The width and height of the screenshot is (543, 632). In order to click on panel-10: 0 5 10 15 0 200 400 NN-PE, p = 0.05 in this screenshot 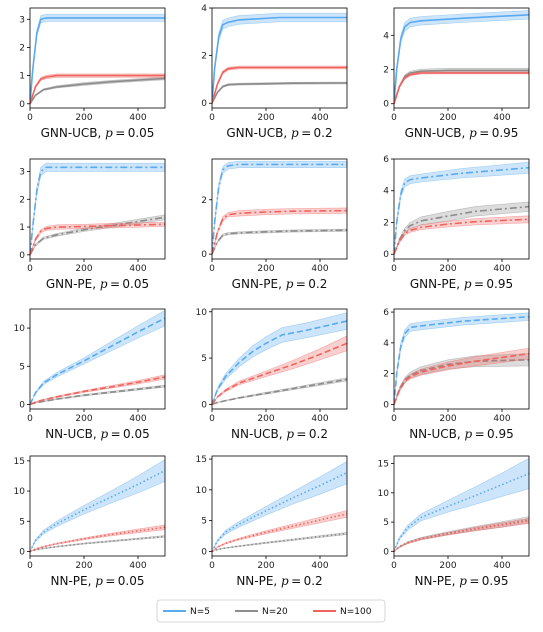, I will do `click(90, 521)`.